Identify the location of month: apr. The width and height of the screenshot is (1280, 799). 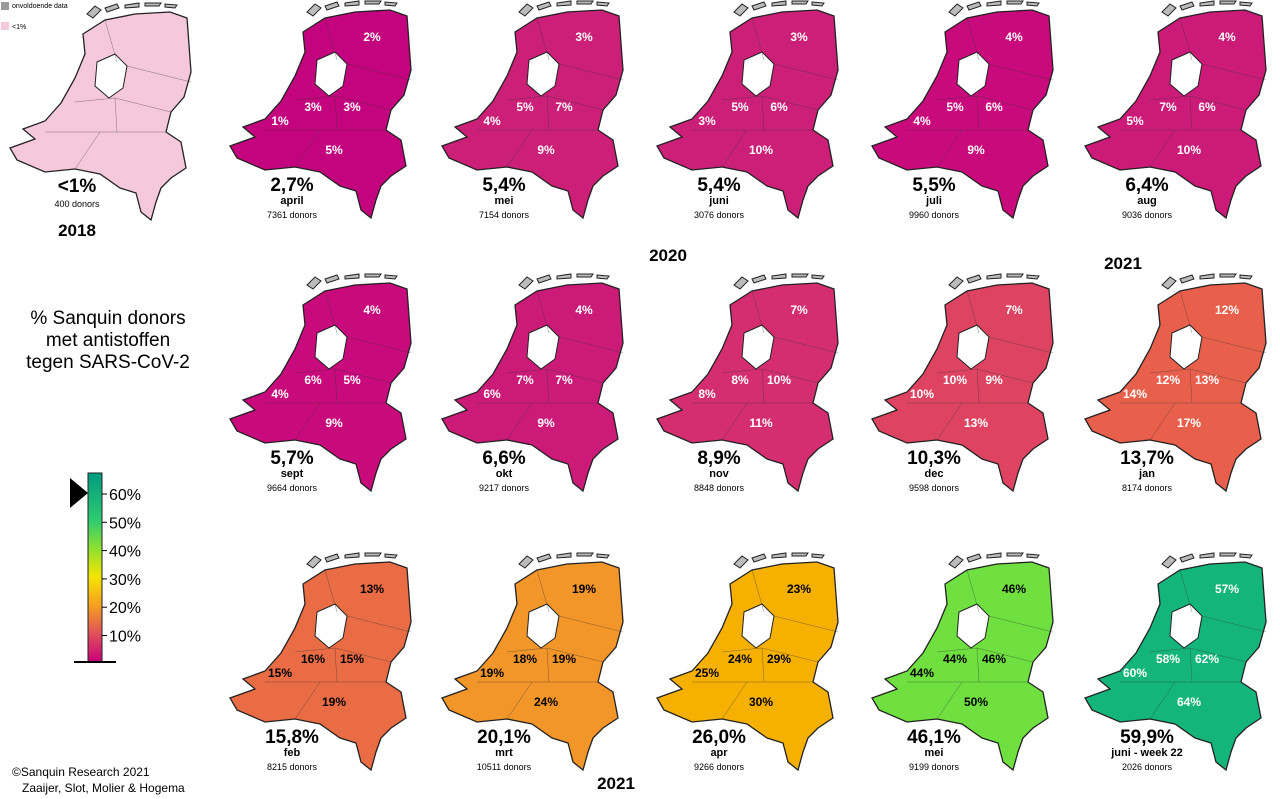
(719, 753).